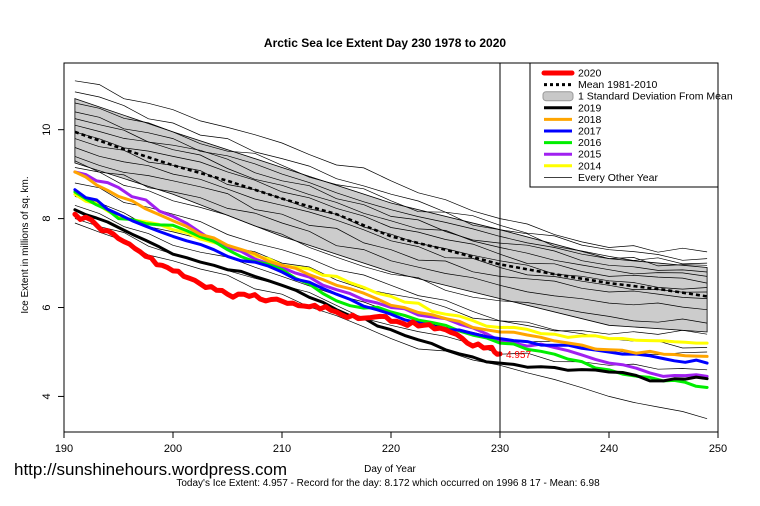 The width and height of the screenshot is (760, 506). What do you see at coordinates (618, 178) in the screenshot?
I see `legend-label: Every Other Year` at bounding box center [618, 178].